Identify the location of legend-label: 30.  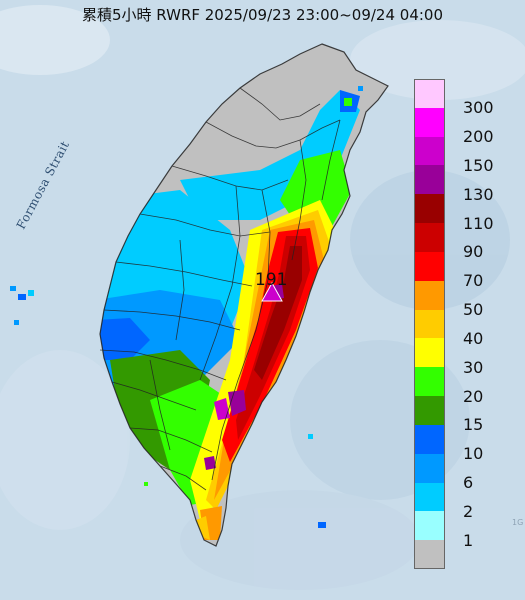
(473, 367).